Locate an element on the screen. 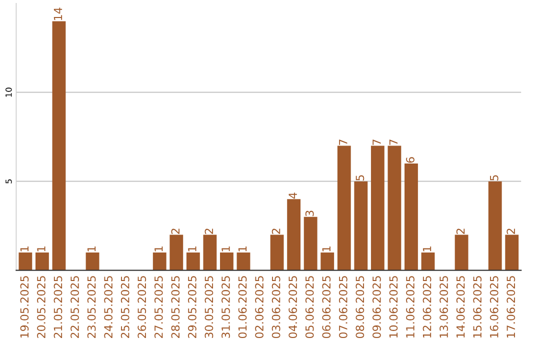  x-tick-label: 28.05.2025 is located at coordinates (175, 307).